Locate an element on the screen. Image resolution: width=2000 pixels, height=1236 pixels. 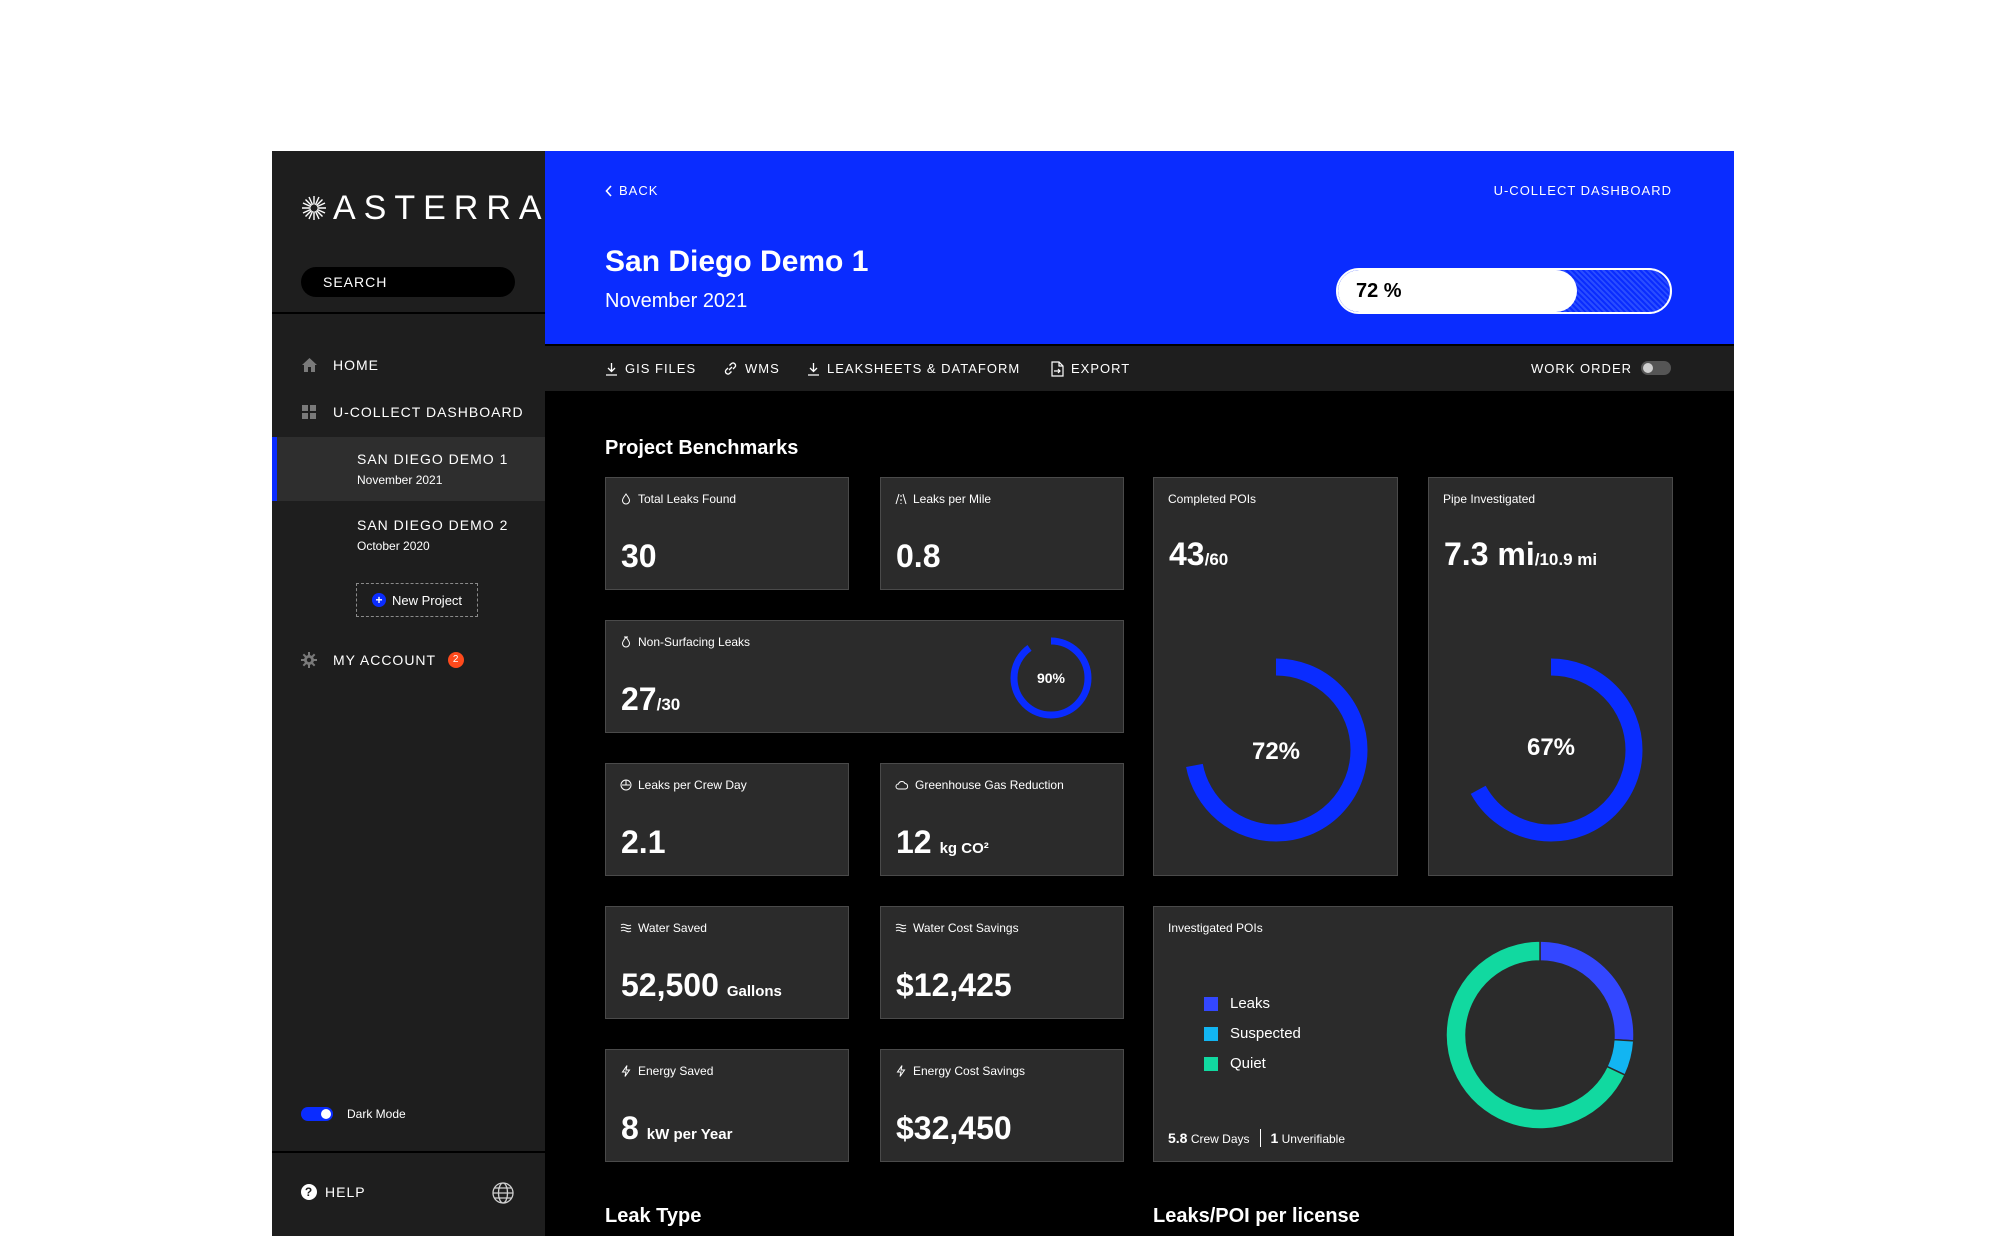
cloud-icon is located at coordinates (902, 785).